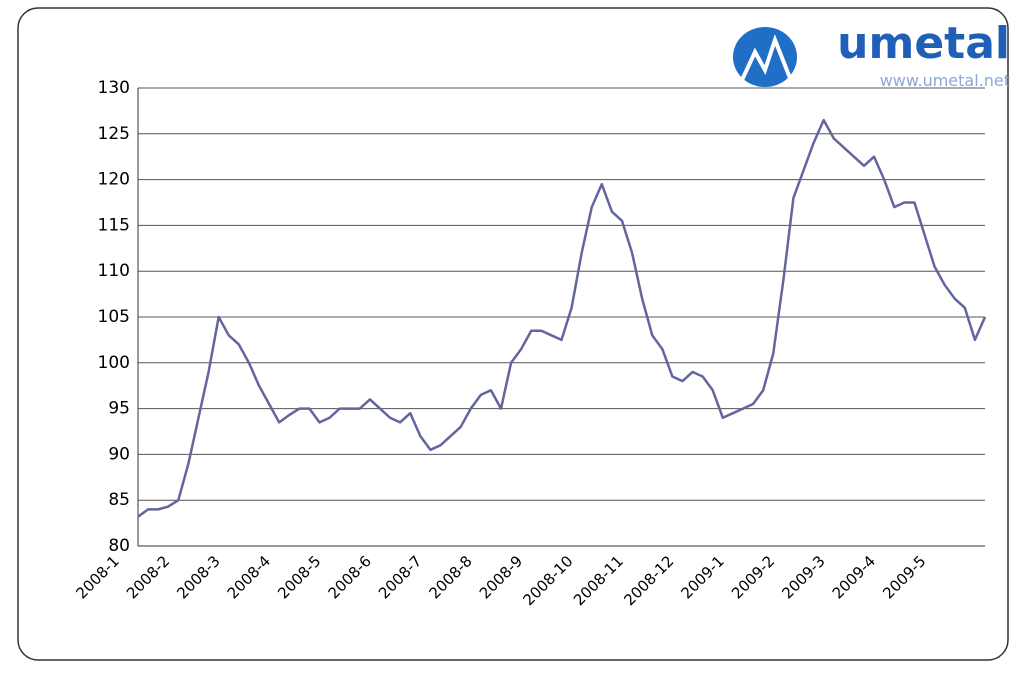  What do you see at coordinates (114, 134) in the screenshot?
I see `y-tick-label: 125` at bounding box center [114, 134].